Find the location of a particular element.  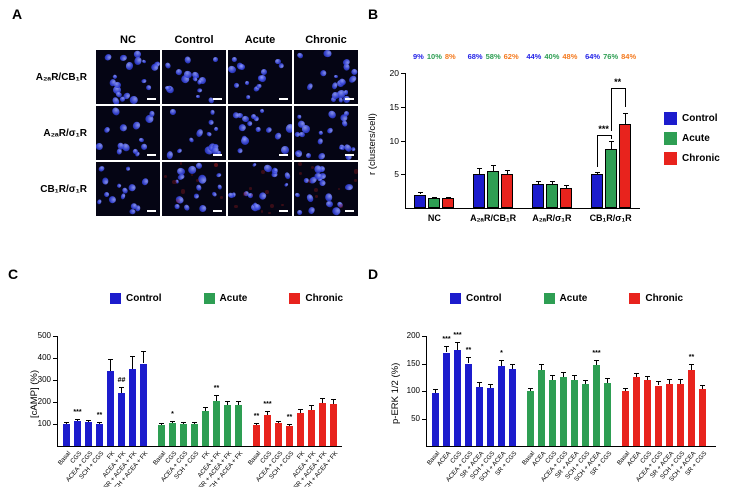

legend-item-control: Control is located at coordinates (691, 118).